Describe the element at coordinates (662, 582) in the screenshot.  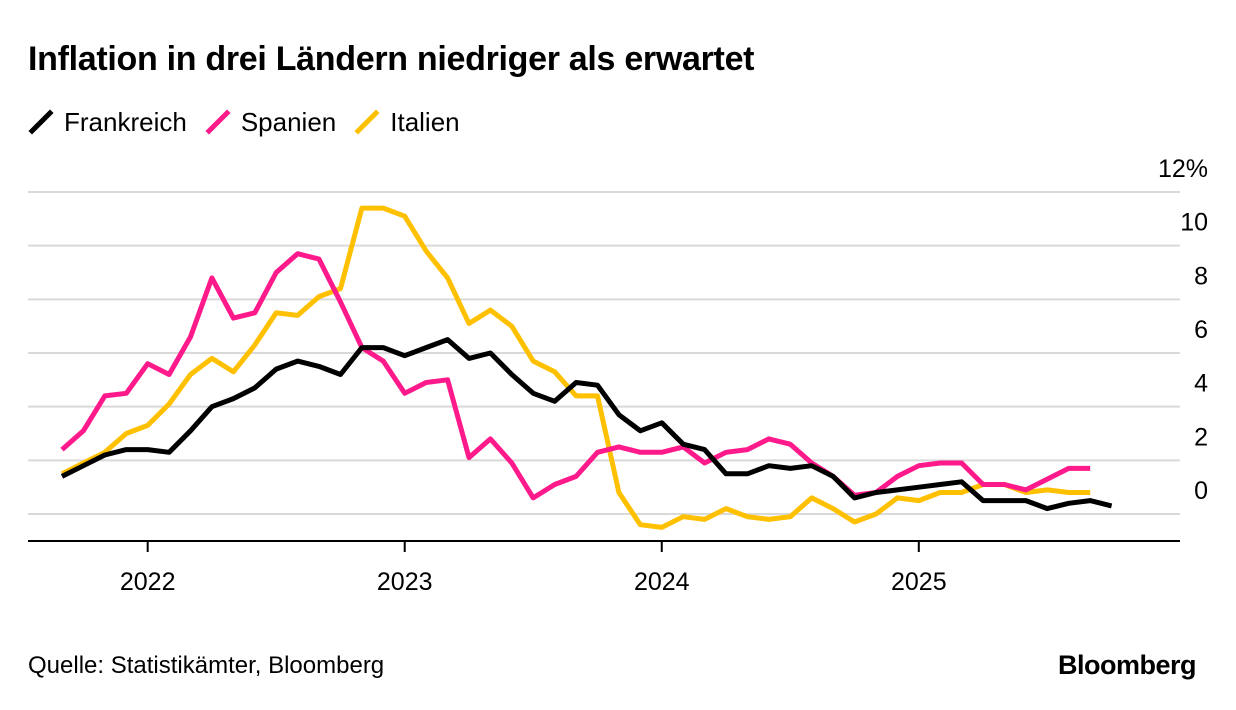
I see `x-tick-label: 2024` at that location.